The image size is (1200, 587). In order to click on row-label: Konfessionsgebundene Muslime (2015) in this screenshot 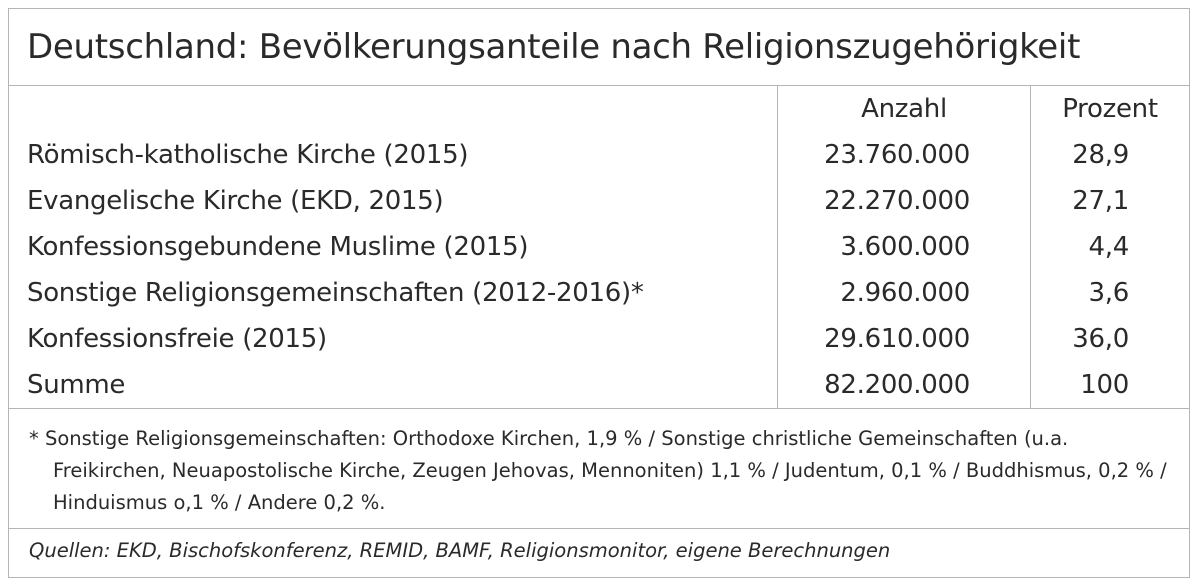, I will do `click(278, 247)`.